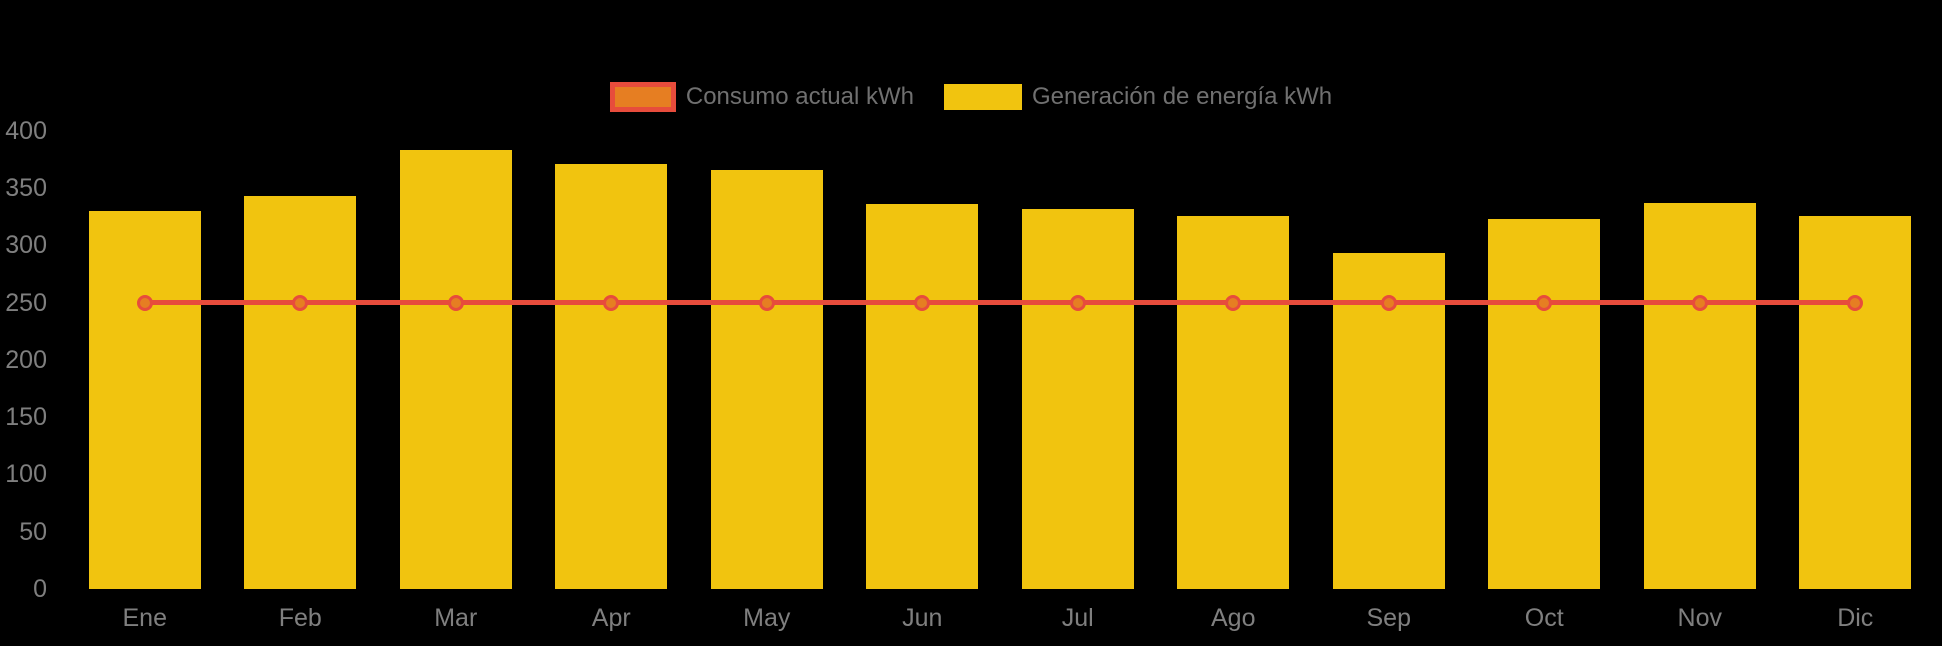  Describe the element at coordinates (1233, 302) in the screenshot. I see `line-marker-ago` at that location.